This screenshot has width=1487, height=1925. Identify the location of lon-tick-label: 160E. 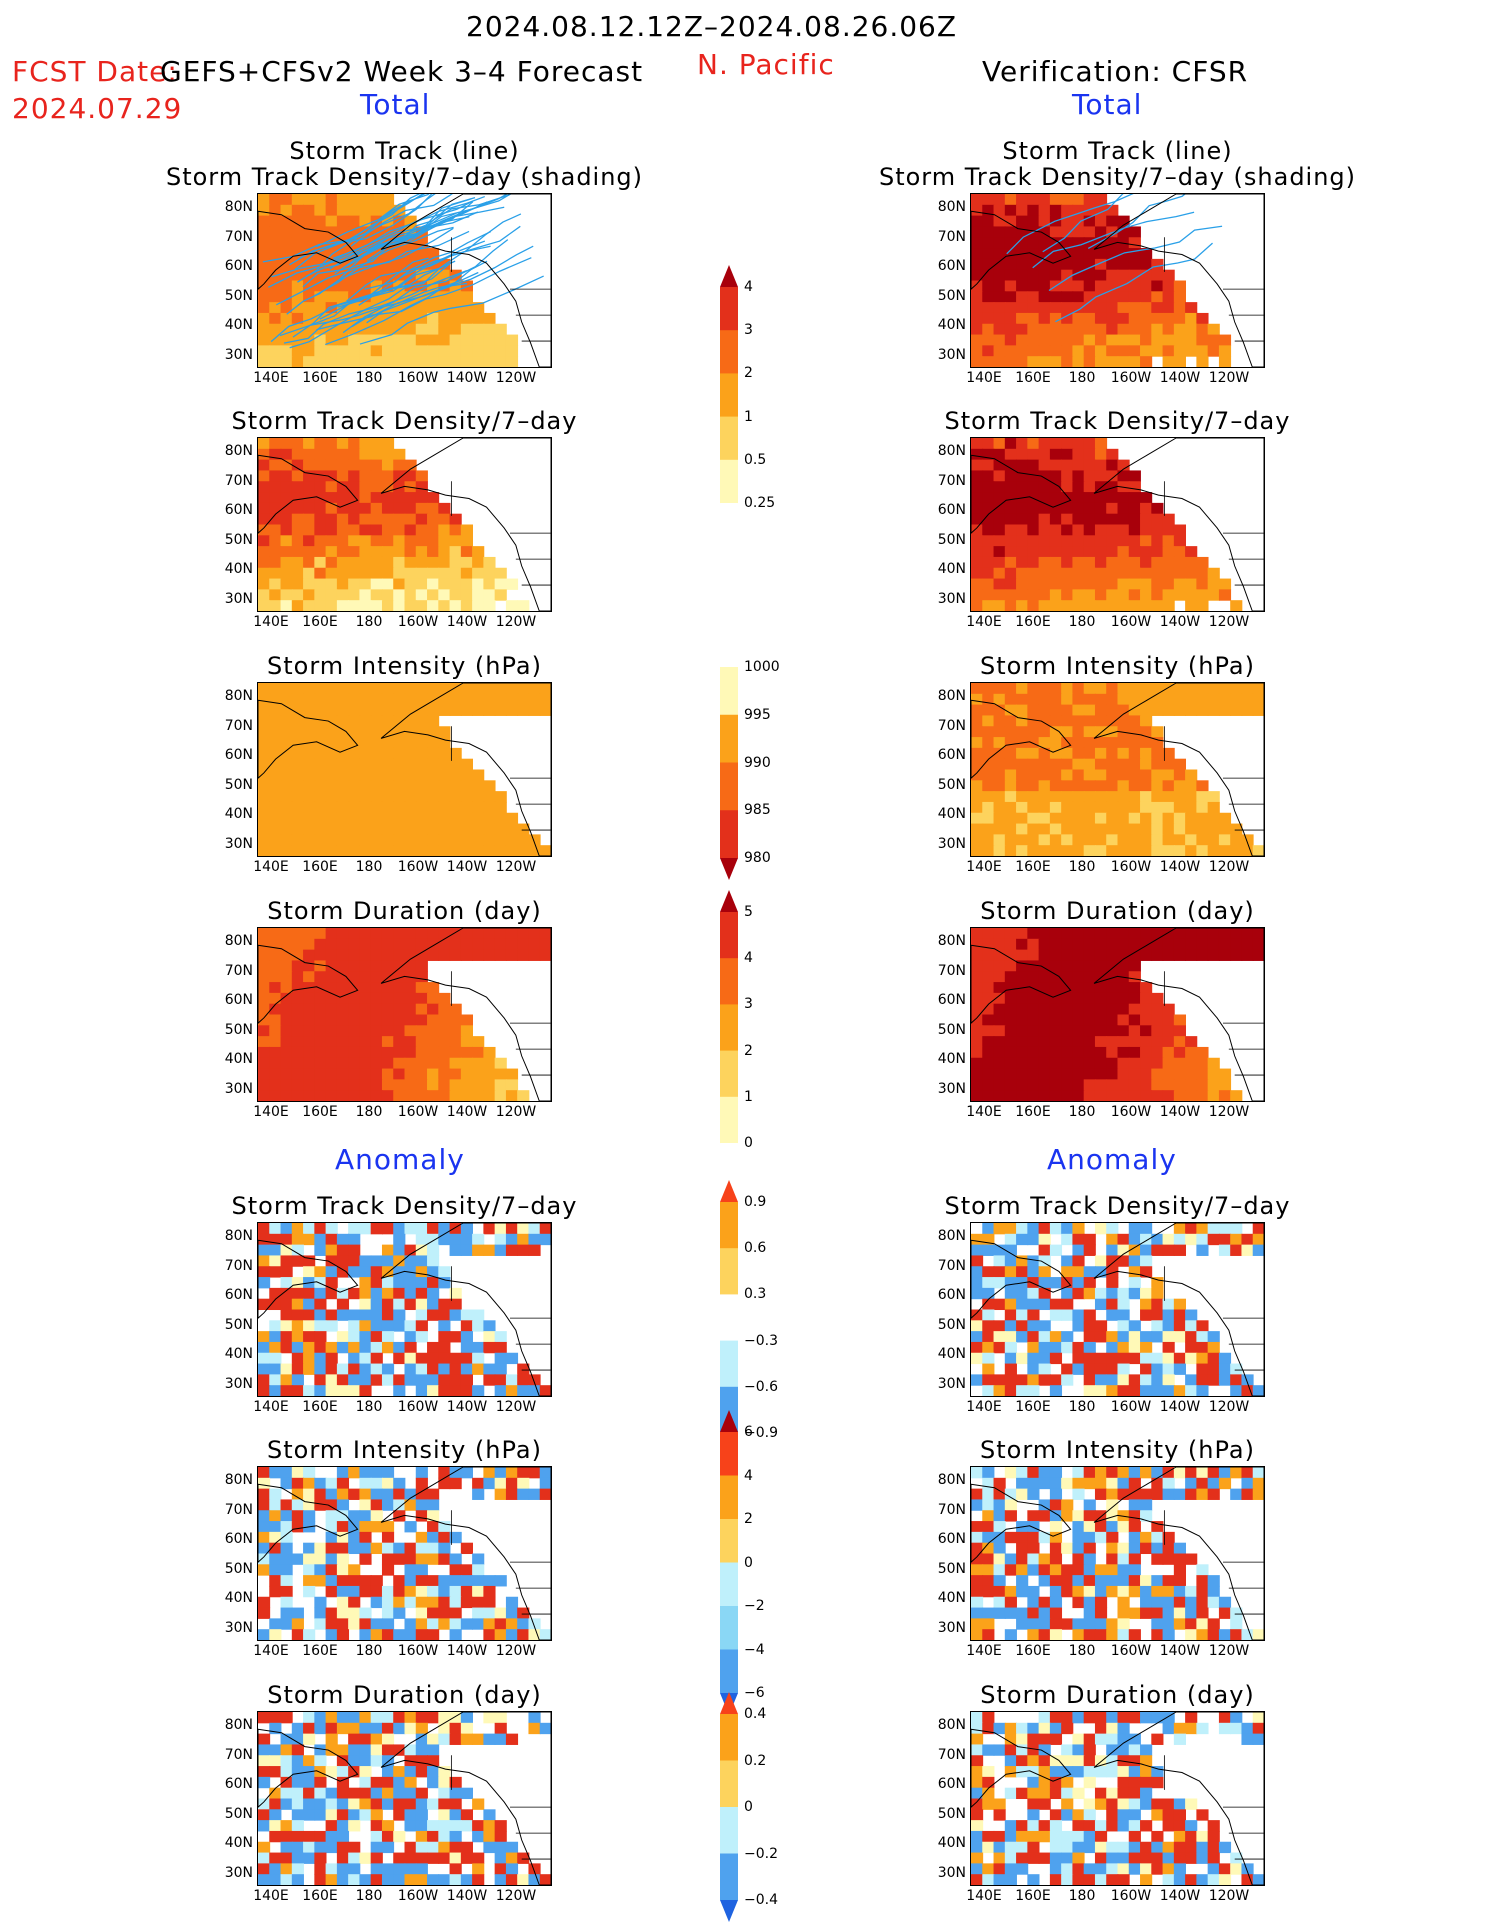
(1033, 867).